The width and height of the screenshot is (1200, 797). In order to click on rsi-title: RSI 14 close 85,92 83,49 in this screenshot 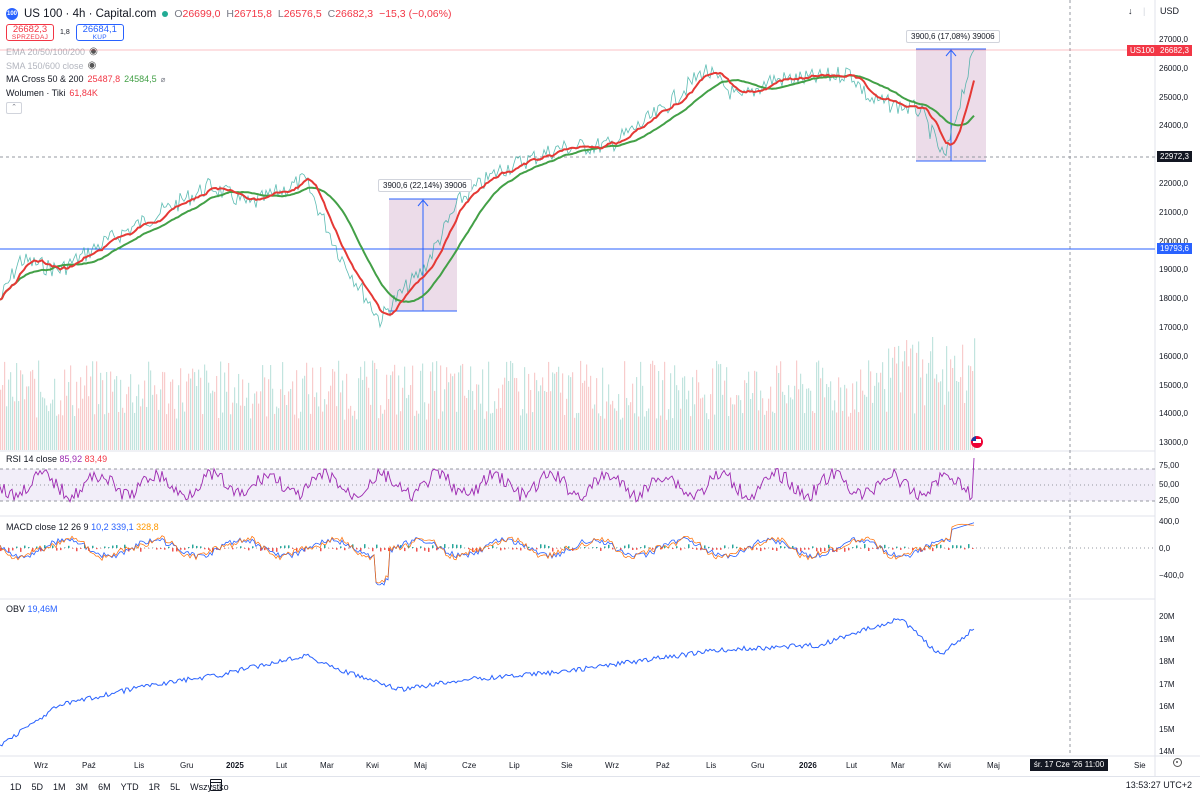, I will do `click(56, 459)`.